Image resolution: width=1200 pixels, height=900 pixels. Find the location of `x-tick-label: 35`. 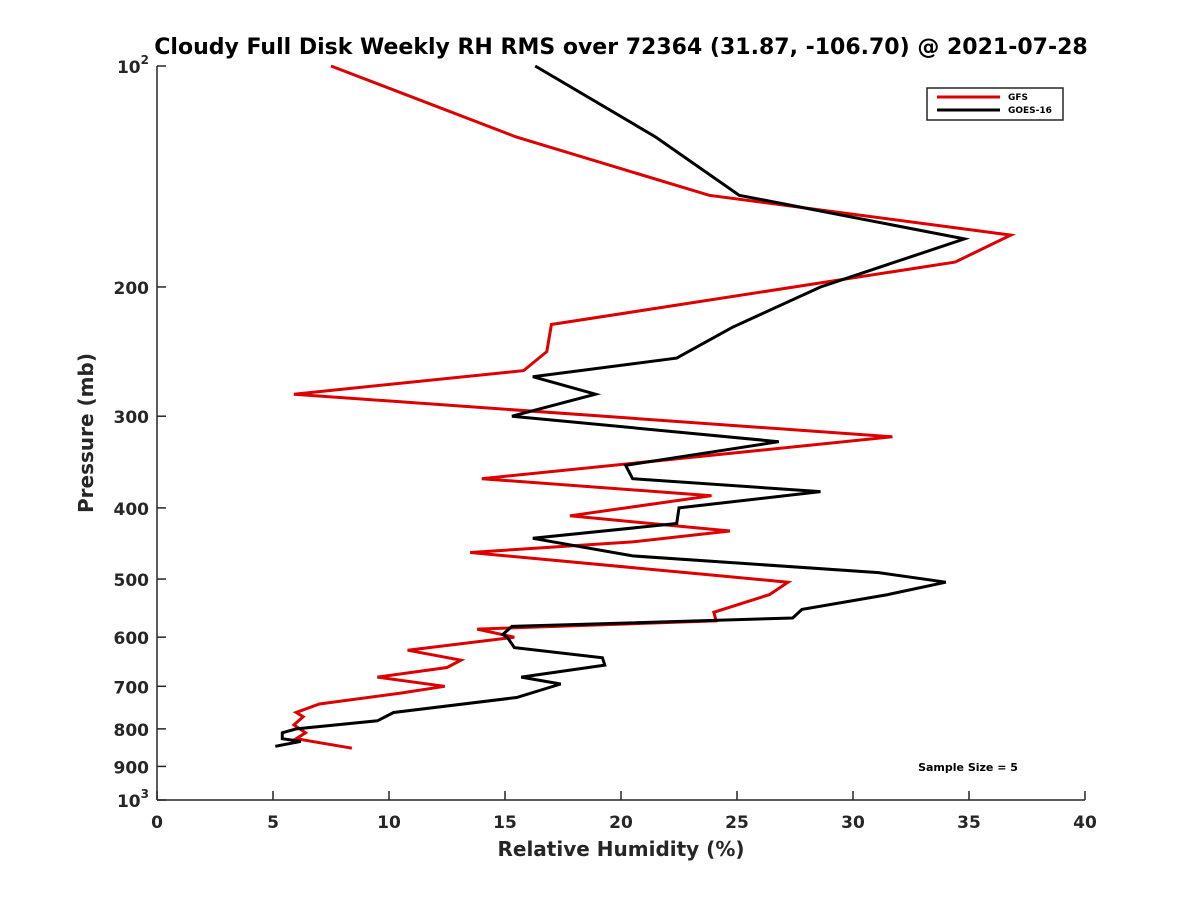

x-tick-label: 35 is located at coordinates (969, 823).